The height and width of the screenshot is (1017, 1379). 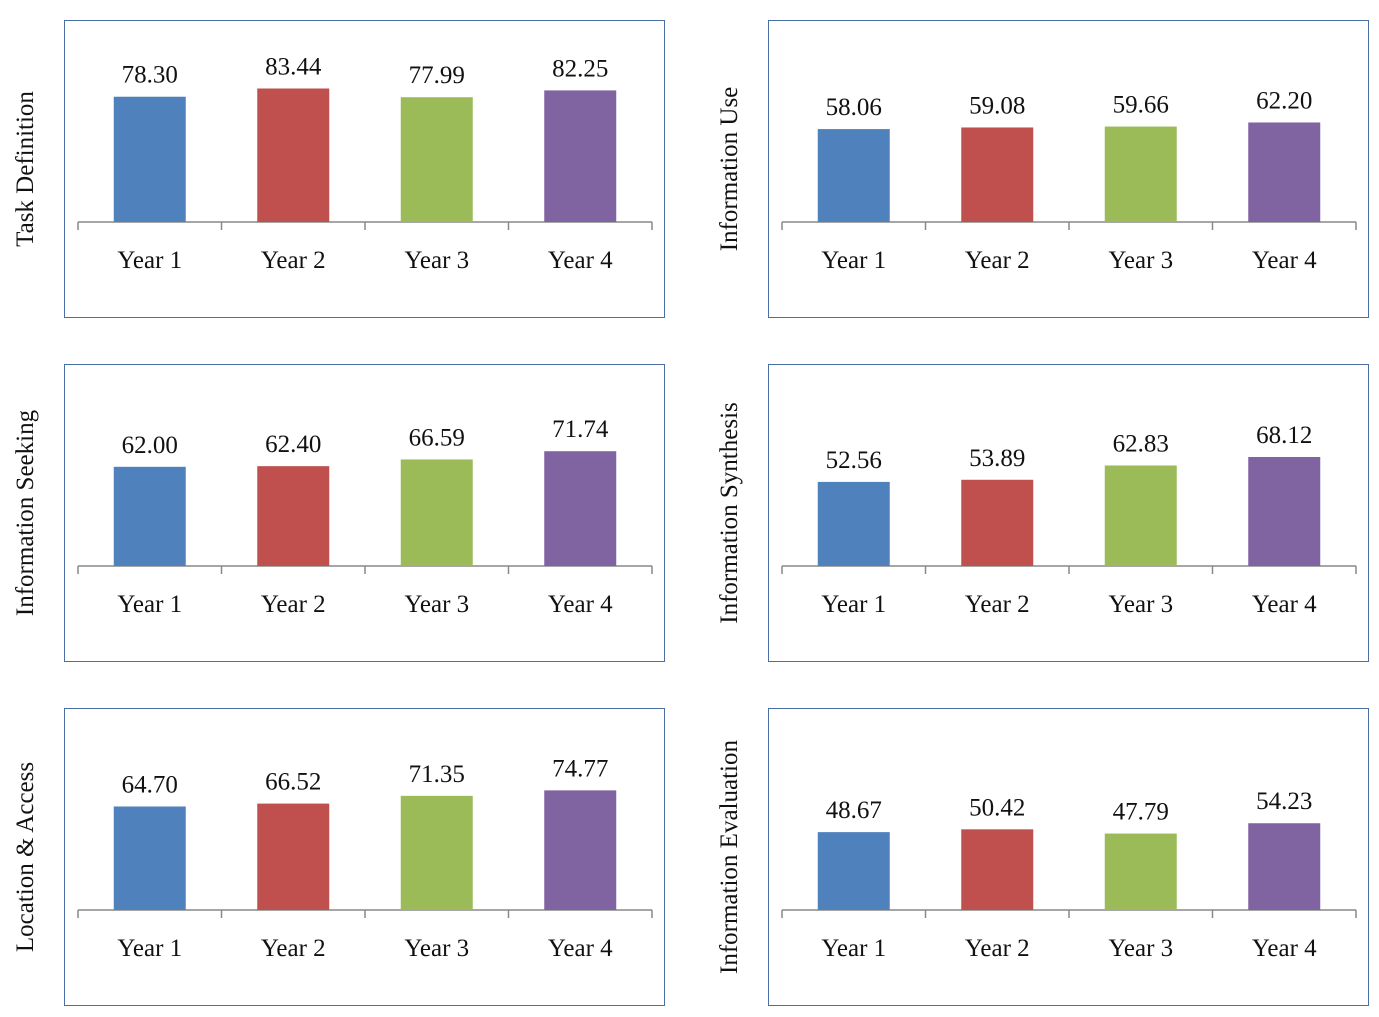 I want to click on data-label: 66.59, so click(x=437, y=437).